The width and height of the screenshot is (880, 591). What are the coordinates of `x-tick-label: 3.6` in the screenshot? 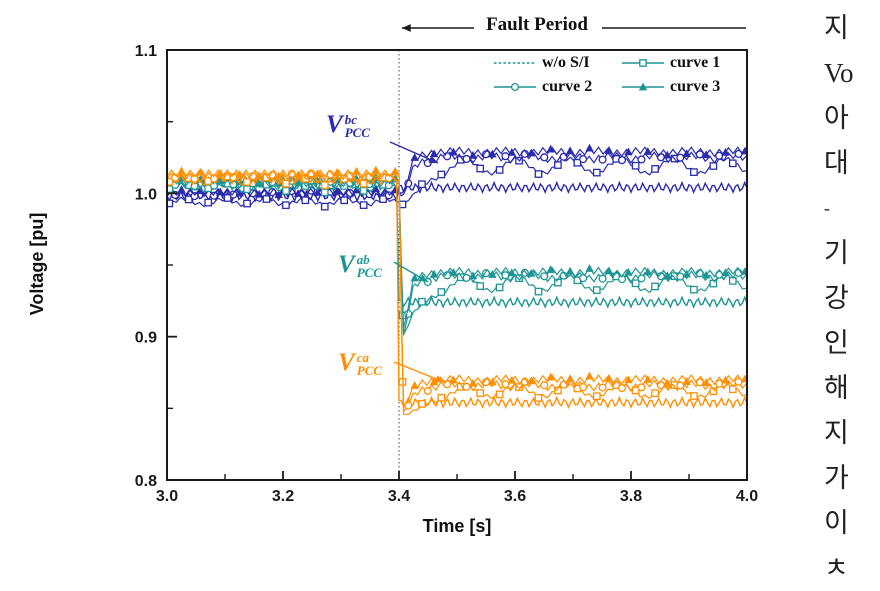 It's located at (515, 496).